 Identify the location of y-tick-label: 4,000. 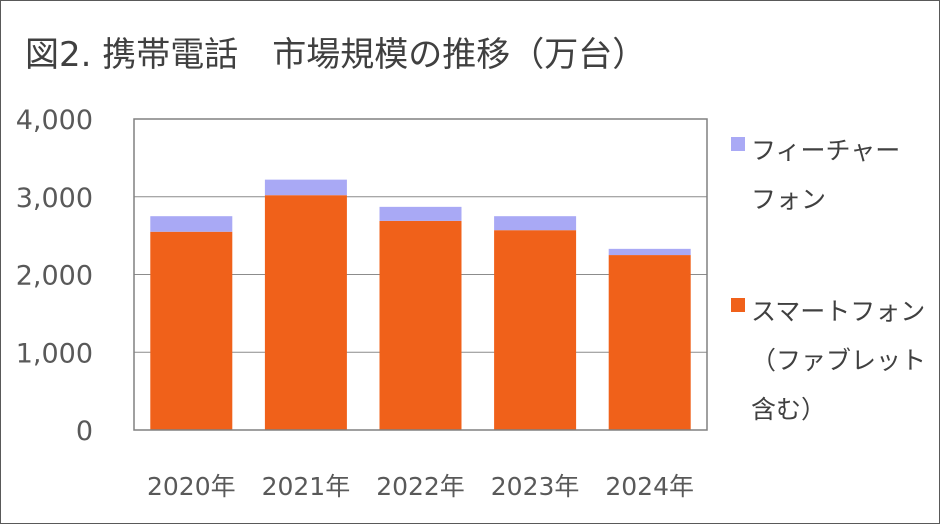
(54, 120).